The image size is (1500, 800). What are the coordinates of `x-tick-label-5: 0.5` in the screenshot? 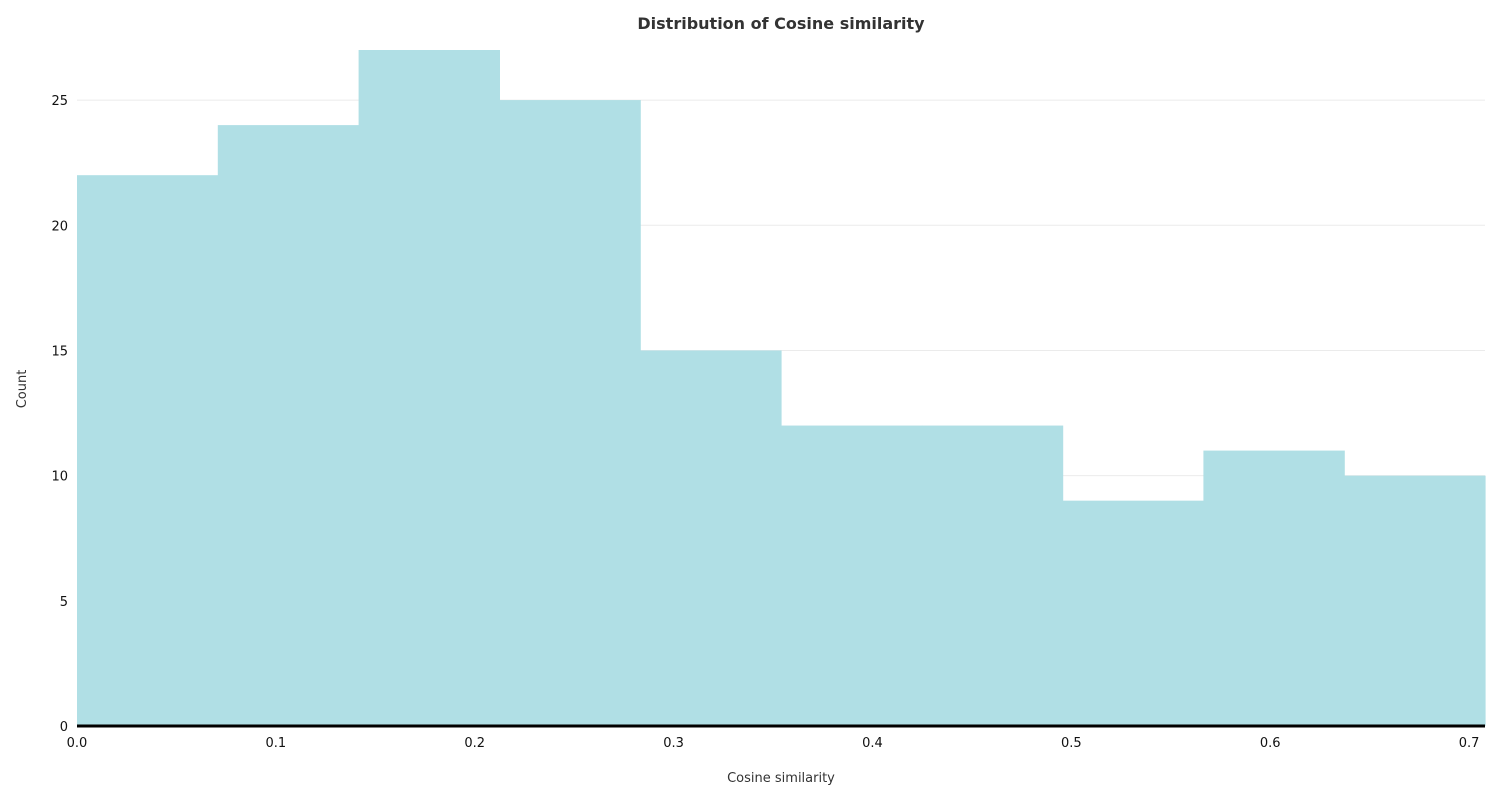 It's located at (1071, 743).